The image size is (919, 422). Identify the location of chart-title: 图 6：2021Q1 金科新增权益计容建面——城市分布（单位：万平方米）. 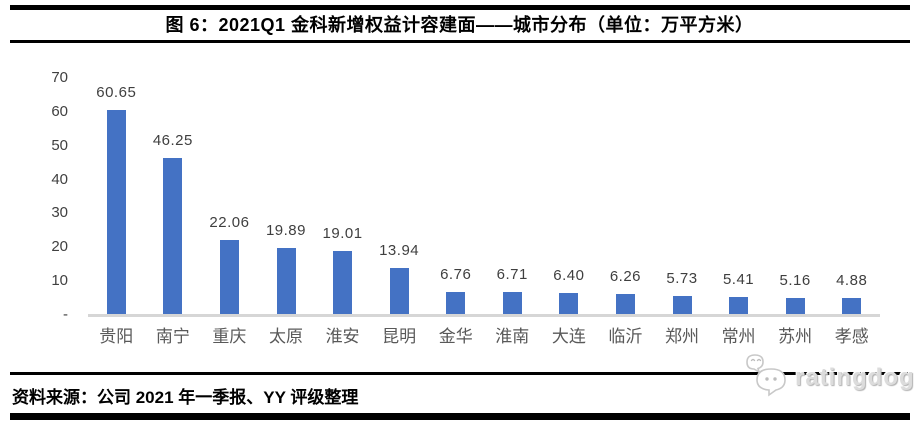
(459, 25).